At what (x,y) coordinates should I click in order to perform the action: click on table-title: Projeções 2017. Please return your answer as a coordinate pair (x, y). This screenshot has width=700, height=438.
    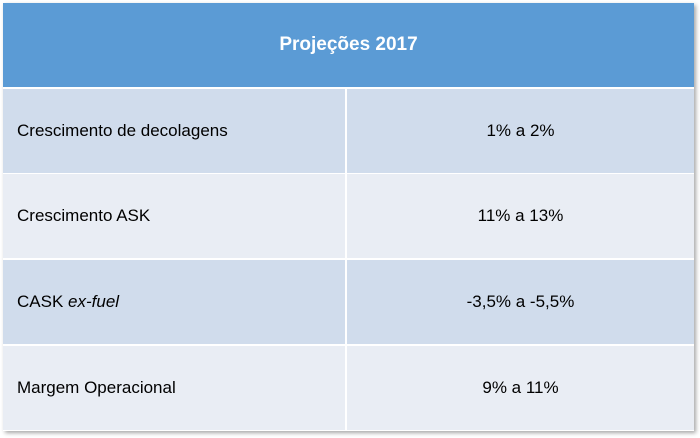
    Looking at the image, I should click on (348, 44).